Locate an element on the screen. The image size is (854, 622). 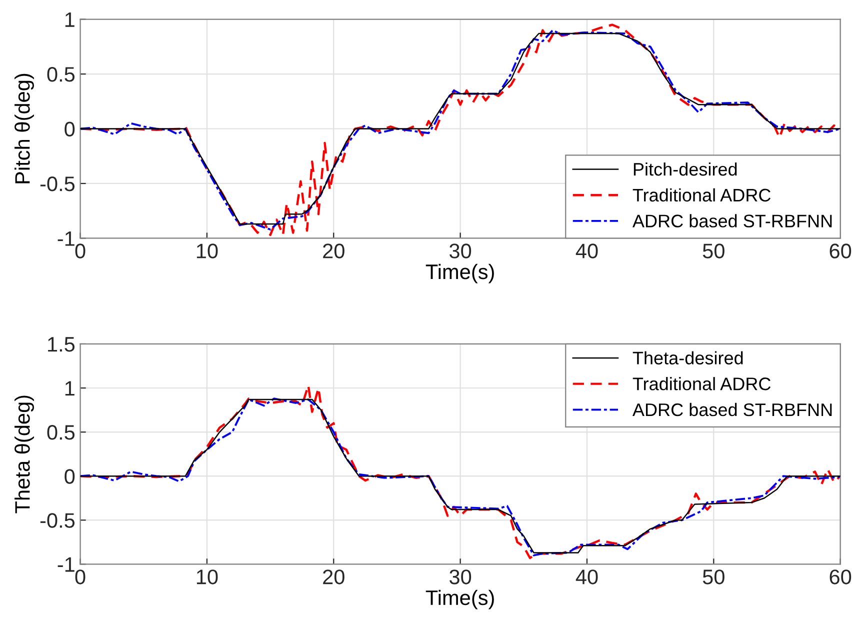
legend-label: Pitch-desired is located at coordinates (685, 169).